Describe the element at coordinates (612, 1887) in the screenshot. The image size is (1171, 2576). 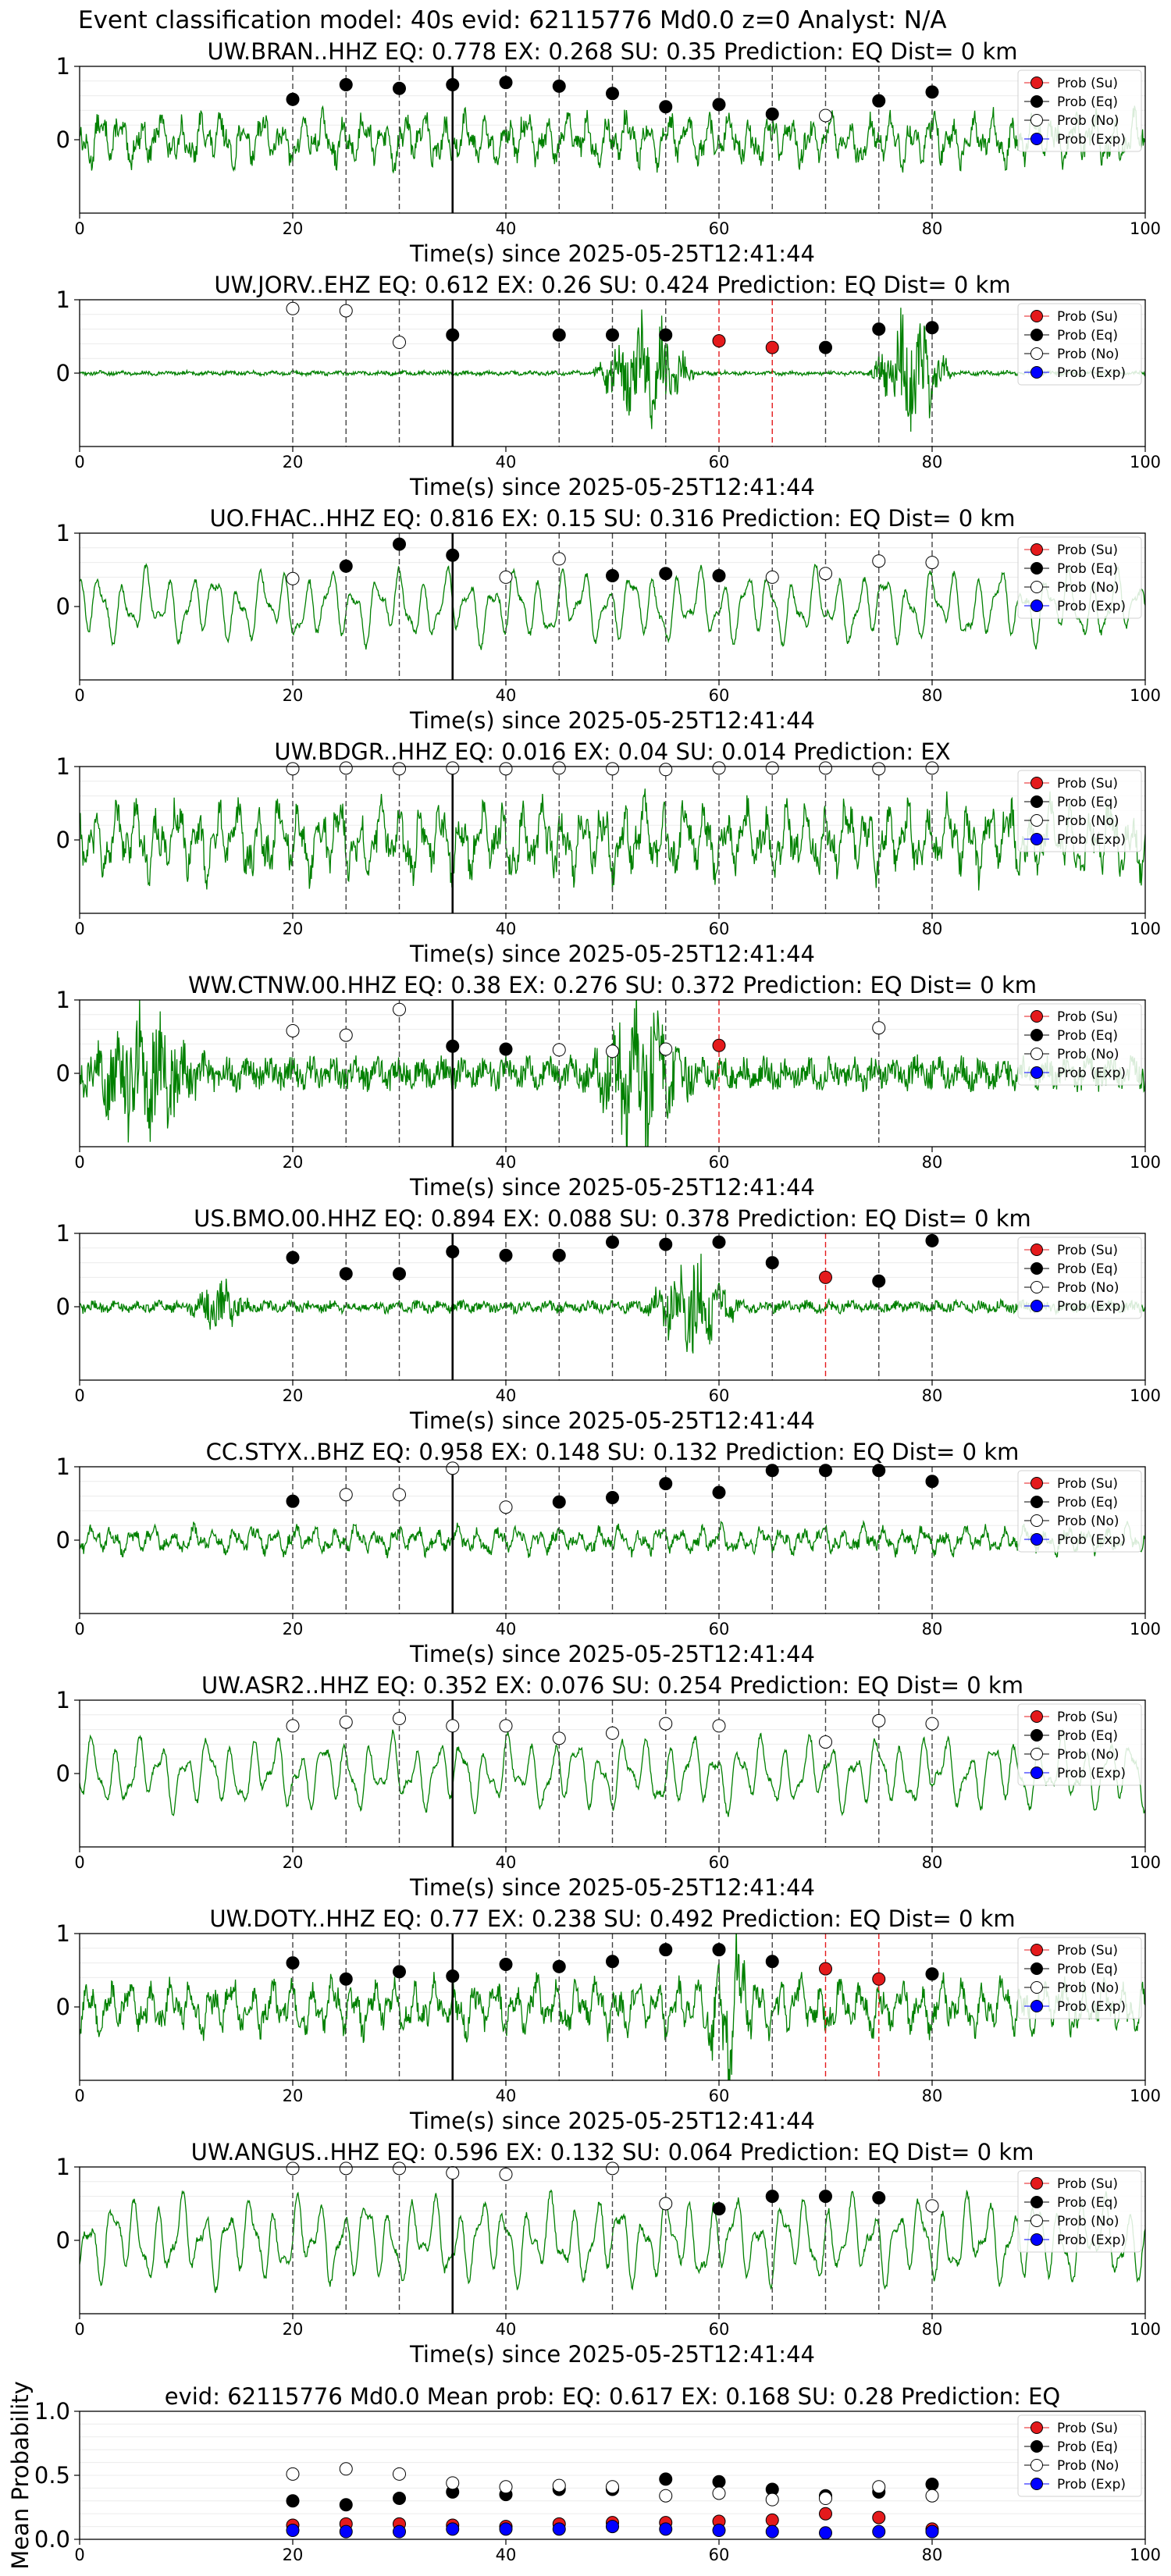
I see `x-axis-label: Time(s) since 2025-05-25T12:41:44` at that location.